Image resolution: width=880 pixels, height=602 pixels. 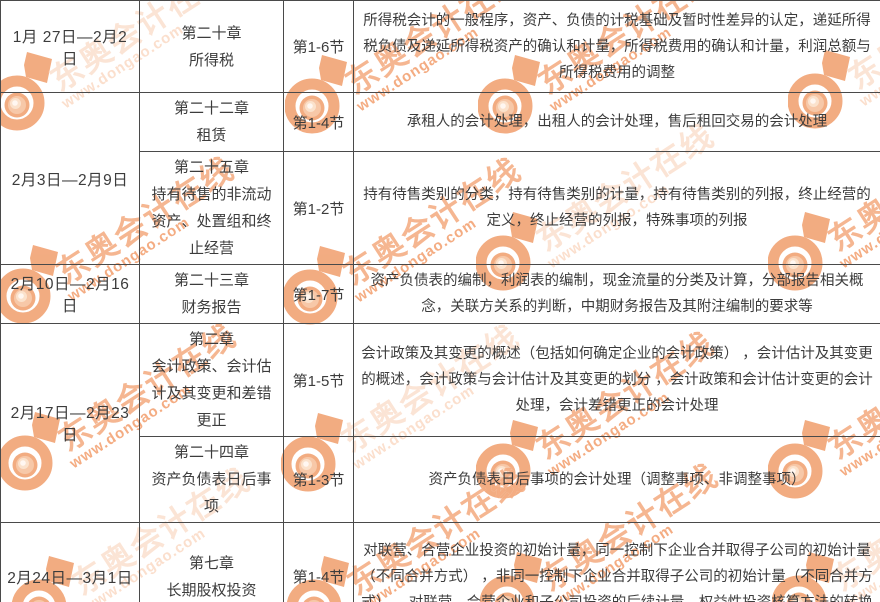 I want to click on chapter-cell: 第七章 长期股权投资, so click(x=211, y=562).